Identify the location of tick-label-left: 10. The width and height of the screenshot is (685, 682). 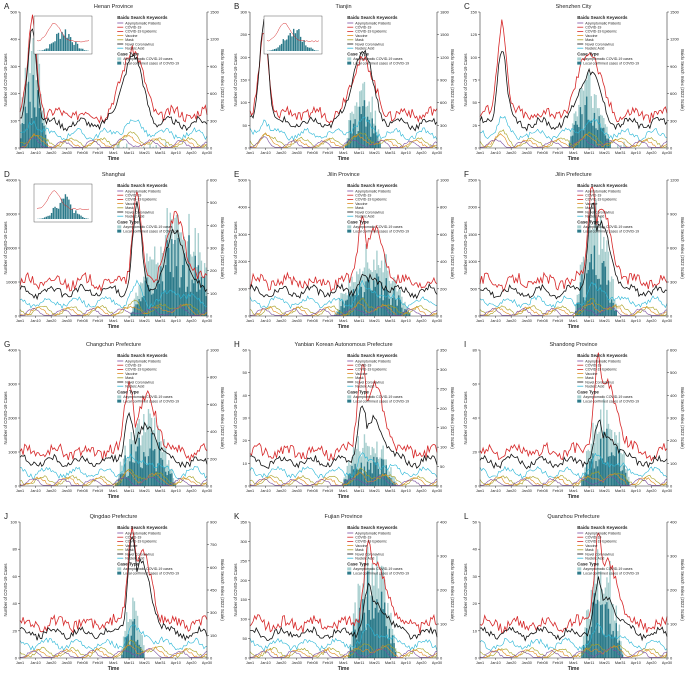
(245, 463).